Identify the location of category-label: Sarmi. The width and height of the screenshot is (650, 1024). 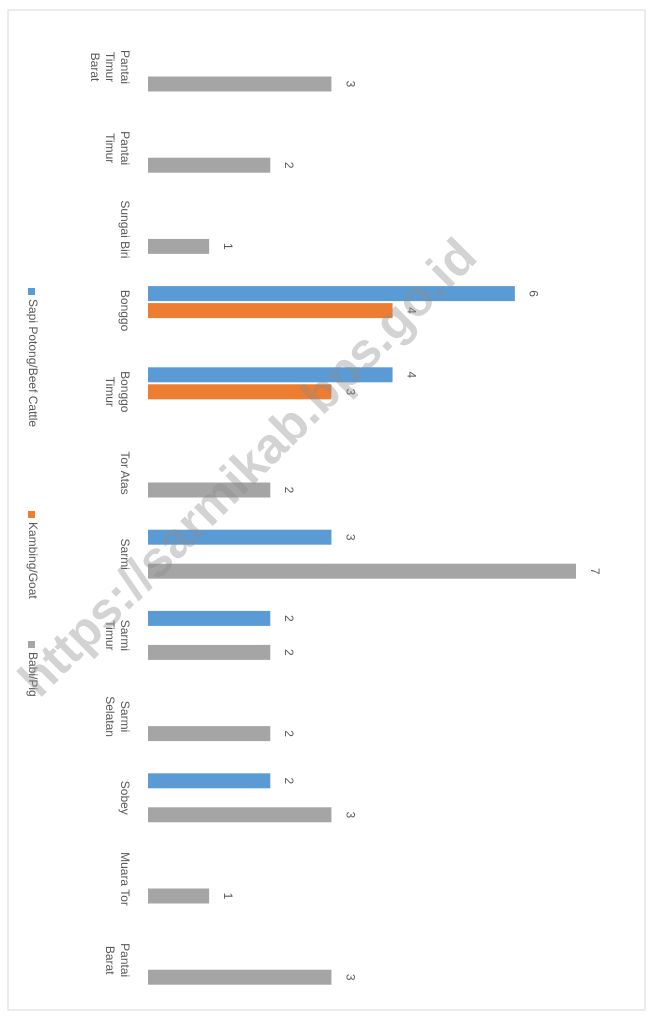
(125, 554).